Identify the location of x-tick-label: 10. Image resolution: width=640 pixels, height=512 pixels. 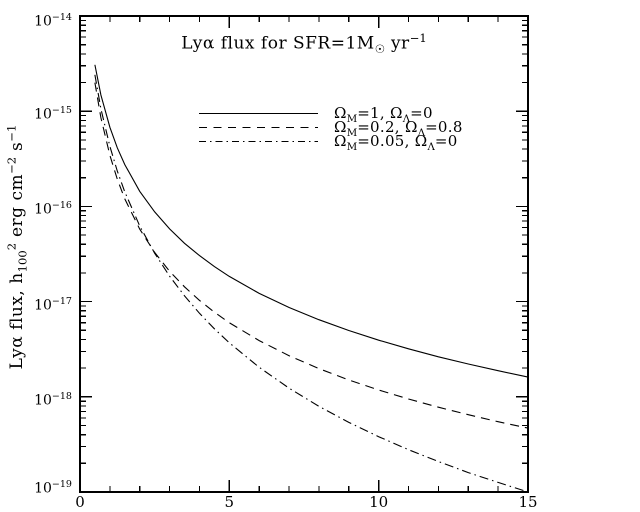
(379, 502).